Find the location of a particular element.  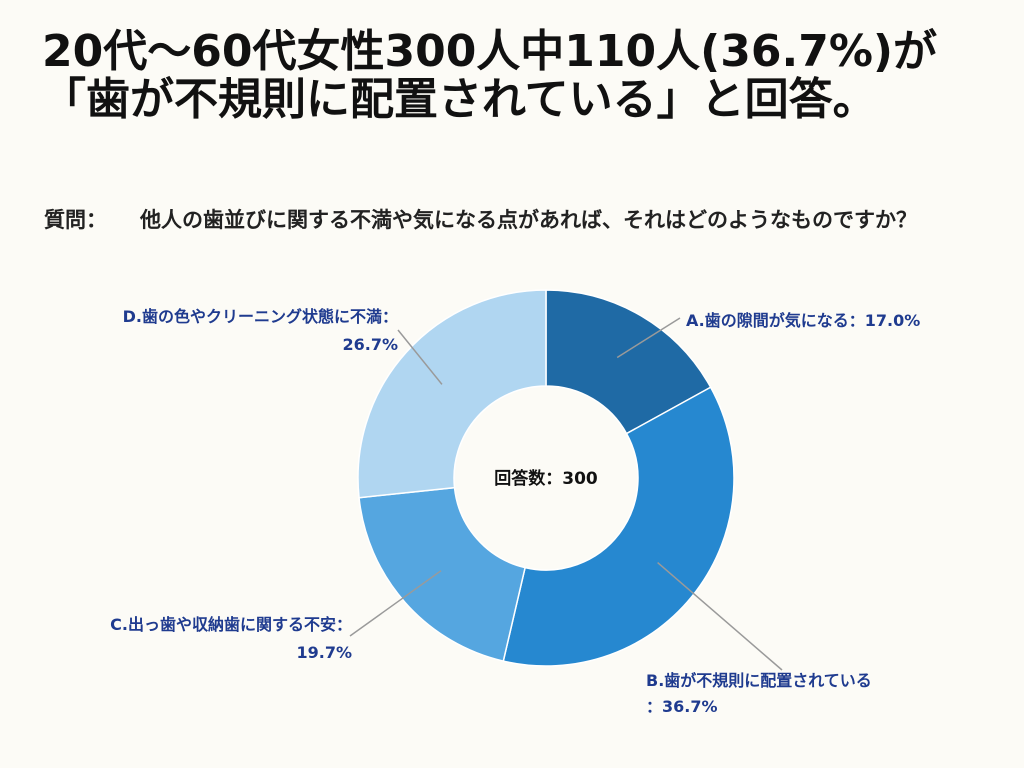

slice-label-a: A.歯の隙間が気になる：17.0% is located at coordinates (803, 320).